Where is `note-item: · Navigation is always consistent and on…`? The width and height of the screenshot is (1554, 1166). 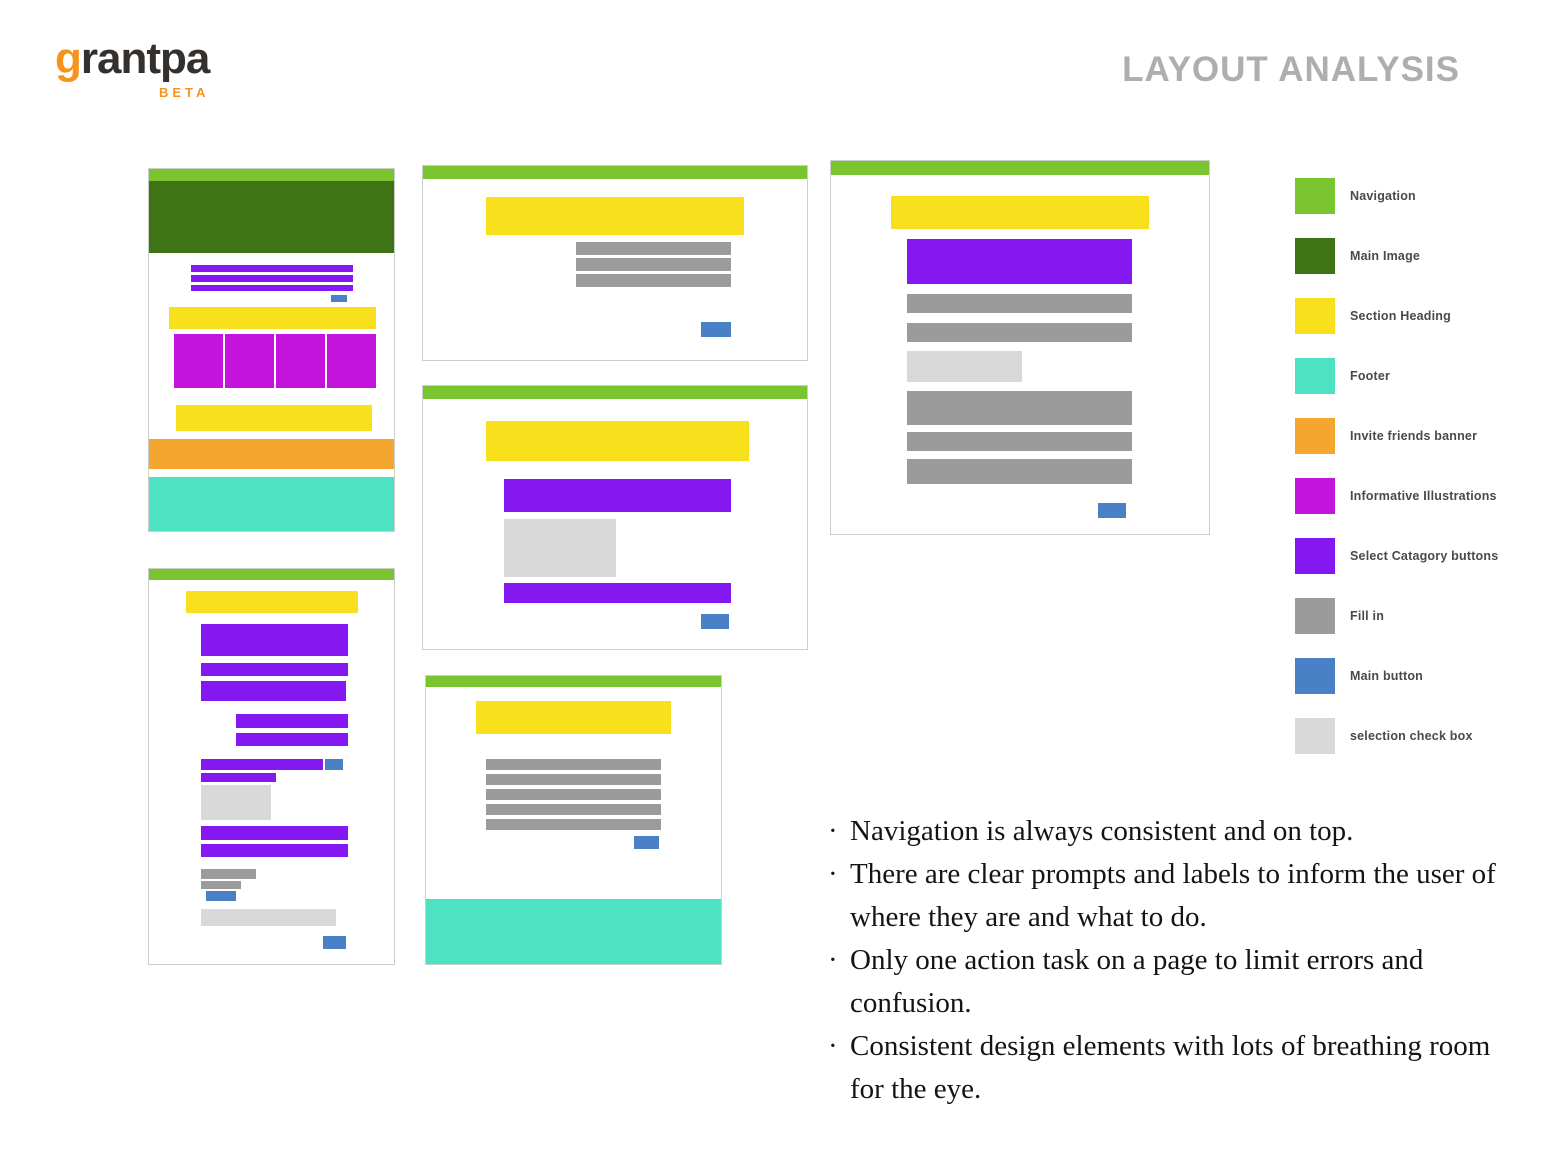 note-item: · Navigation is always consistent and on… is located at coordinates (1179, 831).